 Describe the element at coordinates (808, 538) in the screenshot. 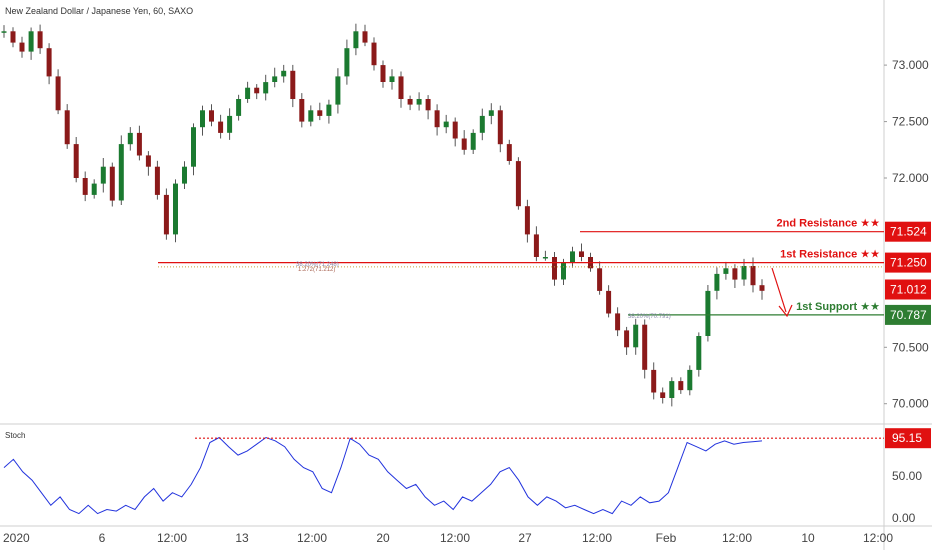

I see `time-tick-label: 10` at that location.